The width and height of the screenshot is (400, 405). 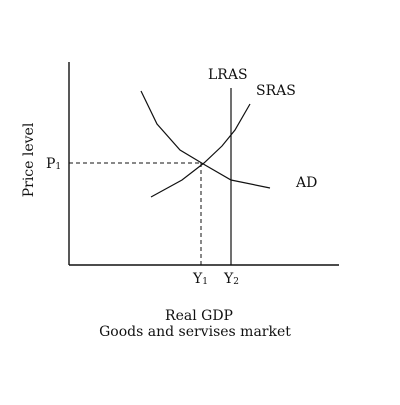 I want to click on y2-sub: 2, so click(x=236, y=282).